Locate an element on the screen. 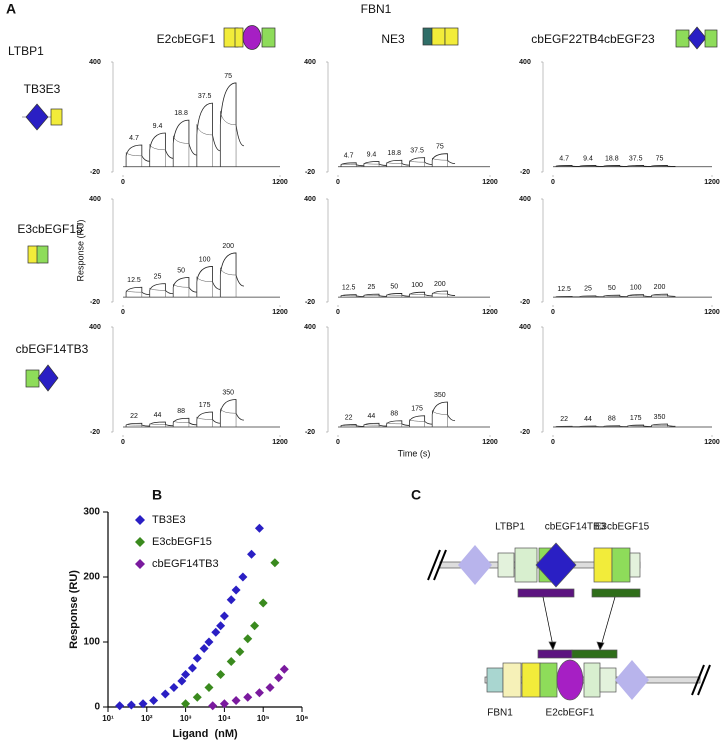 The image size is (726, 744). concentration-label: 4.7 is located at coordinates (134, 138).